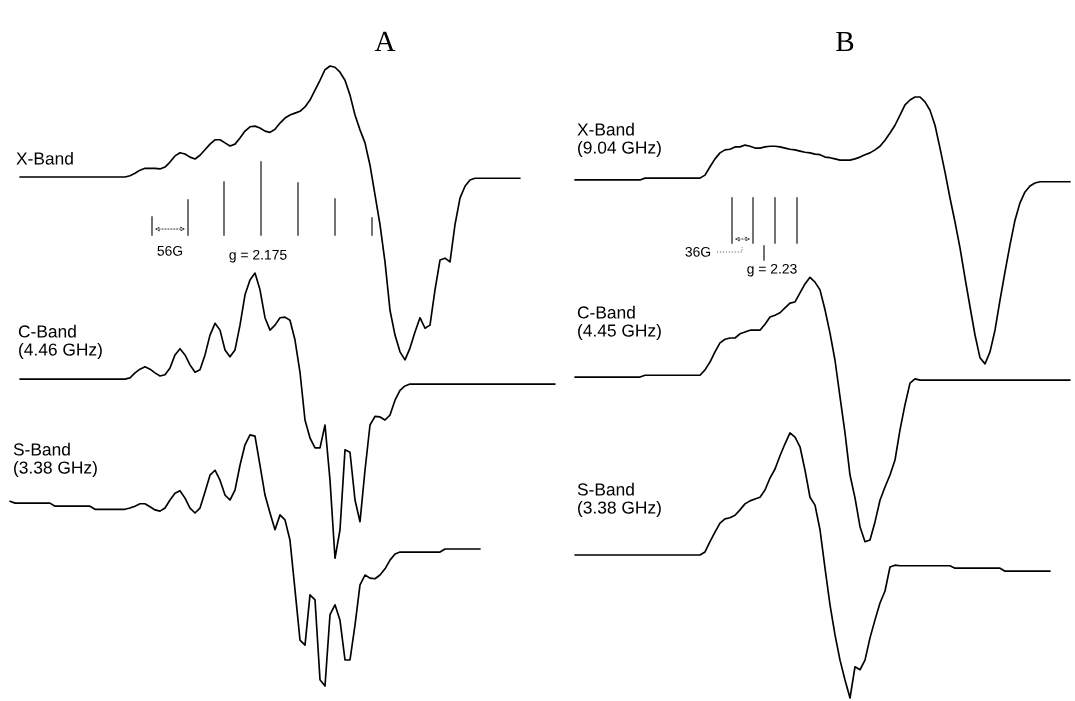 This screenshot has height=701, width=1075. Describe the element at coordinates (619, 500) in the screenshot. I see `text: S-Band (3.38 GHz)` at that location.